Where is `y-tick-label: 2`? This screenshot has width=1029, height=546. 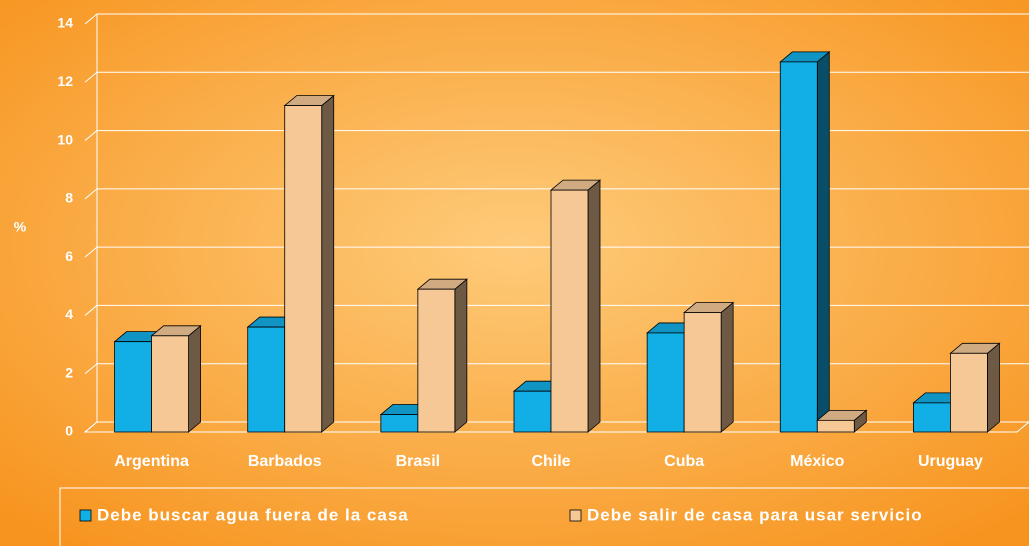
y-tick-label: 2 is located at coordinates (69, 372).